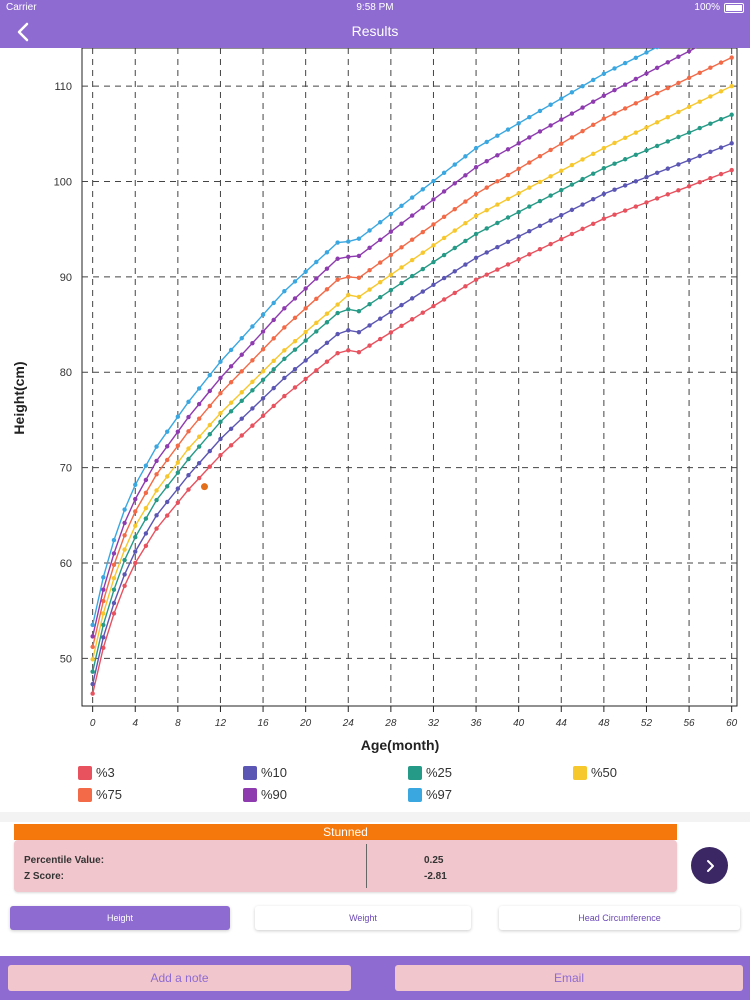 The height and width of the screenshot is (1000, 750). I want to click on next-button, so click(709, 865).